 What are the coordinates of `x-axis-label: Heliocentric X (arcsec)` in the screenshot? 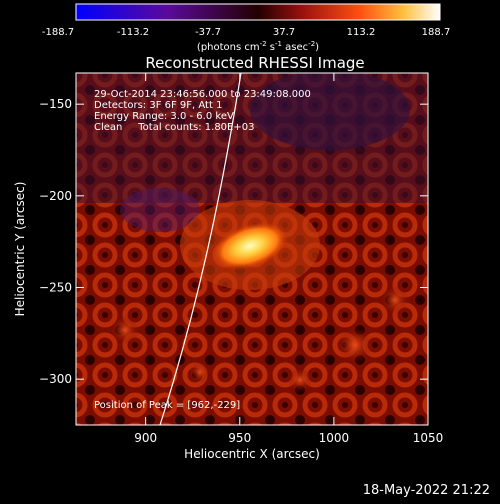 It's located at (252, 454).